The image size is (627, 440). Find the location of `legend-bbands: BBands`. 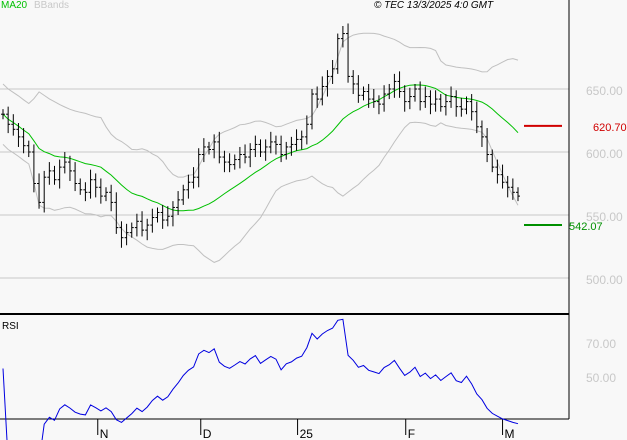

legend-bbands: BBands is located at coordinates (52, 5).